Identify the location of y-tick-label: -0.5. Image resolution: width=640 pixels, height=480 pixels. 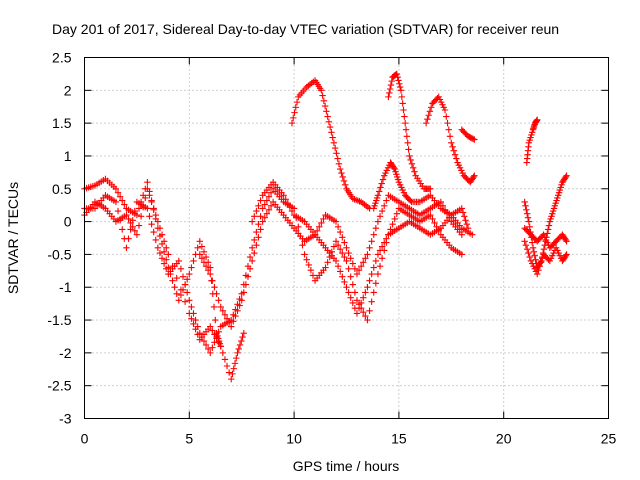
(59, 254).